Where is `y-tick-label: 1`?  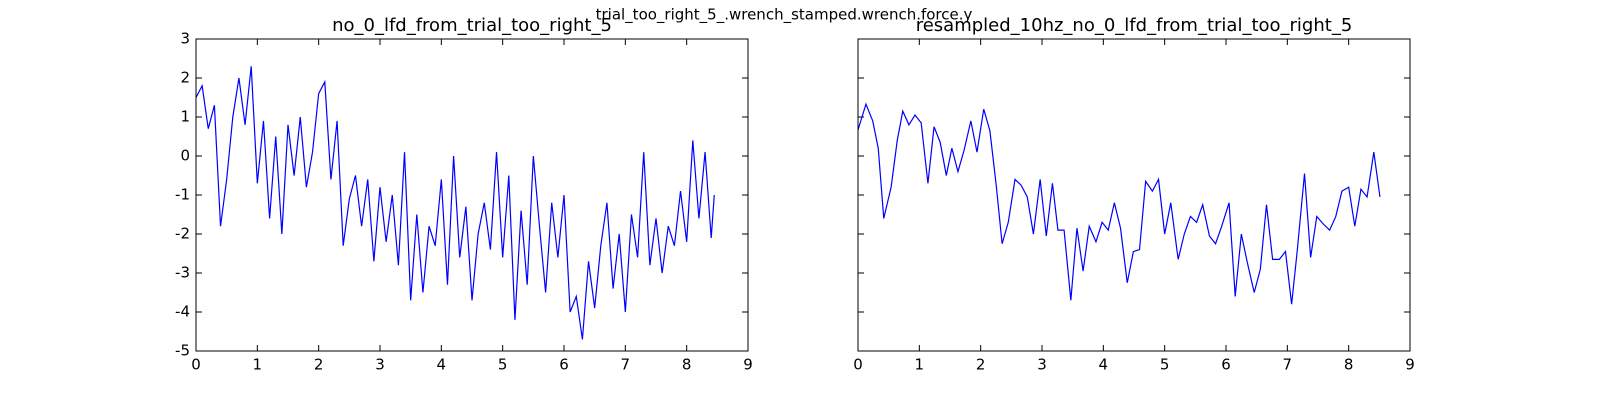 y-tick-label: 1 is located at coordinates (185, 117).